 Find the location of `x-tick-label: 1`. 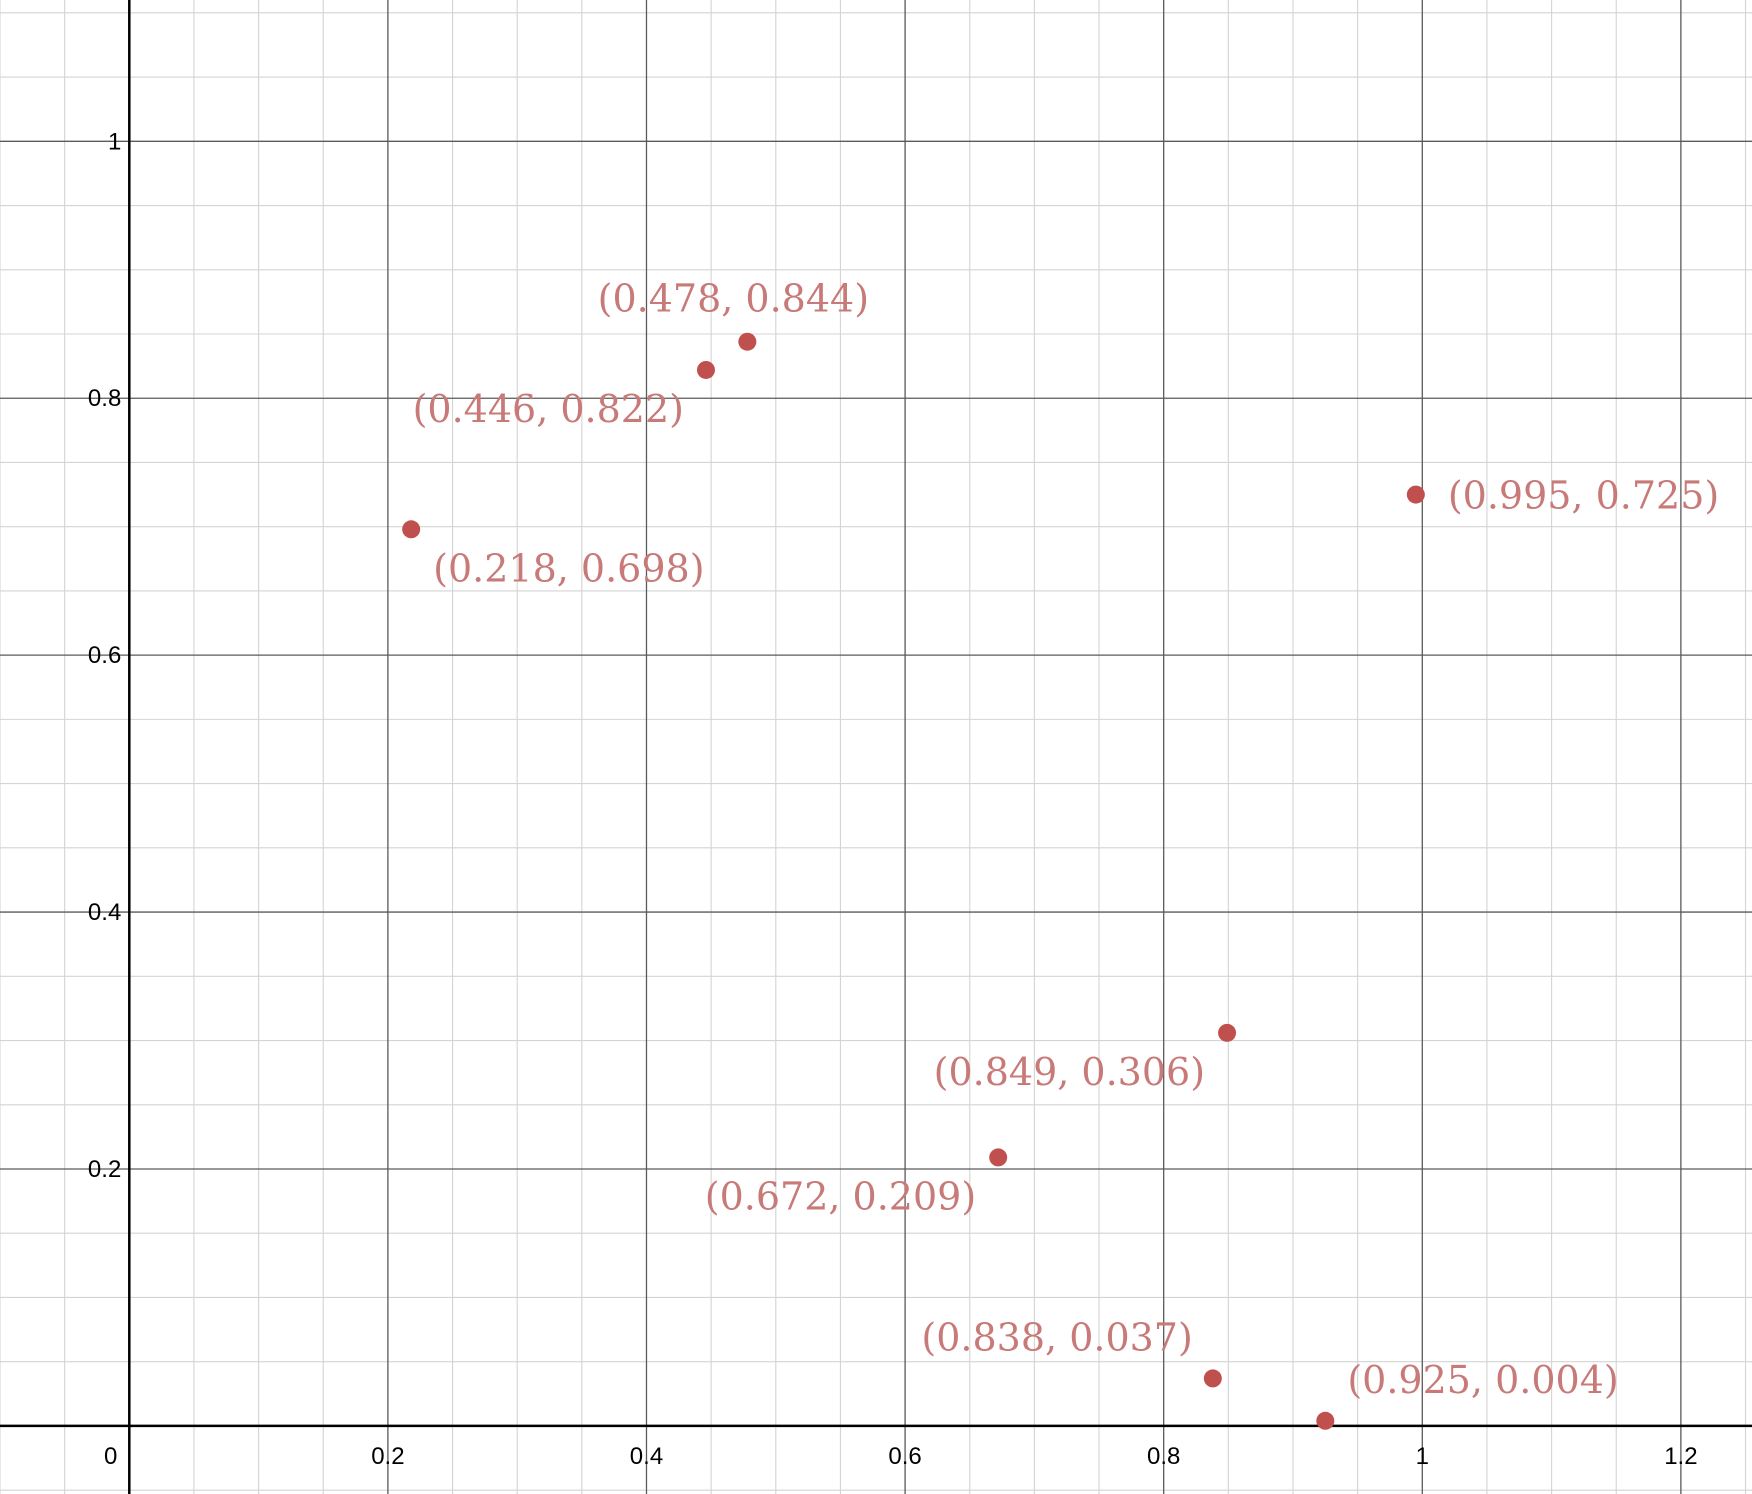

x-tick-label: 1 is located at coordinates (1422, 1456).